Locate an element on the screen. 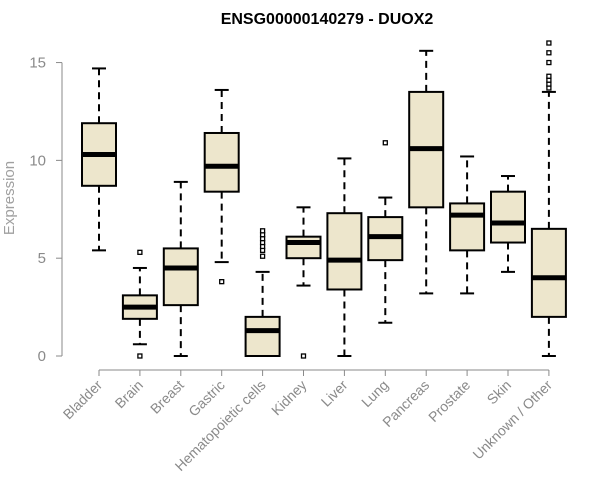  x-tick-label: Lung is located at coordinates (374, 393).